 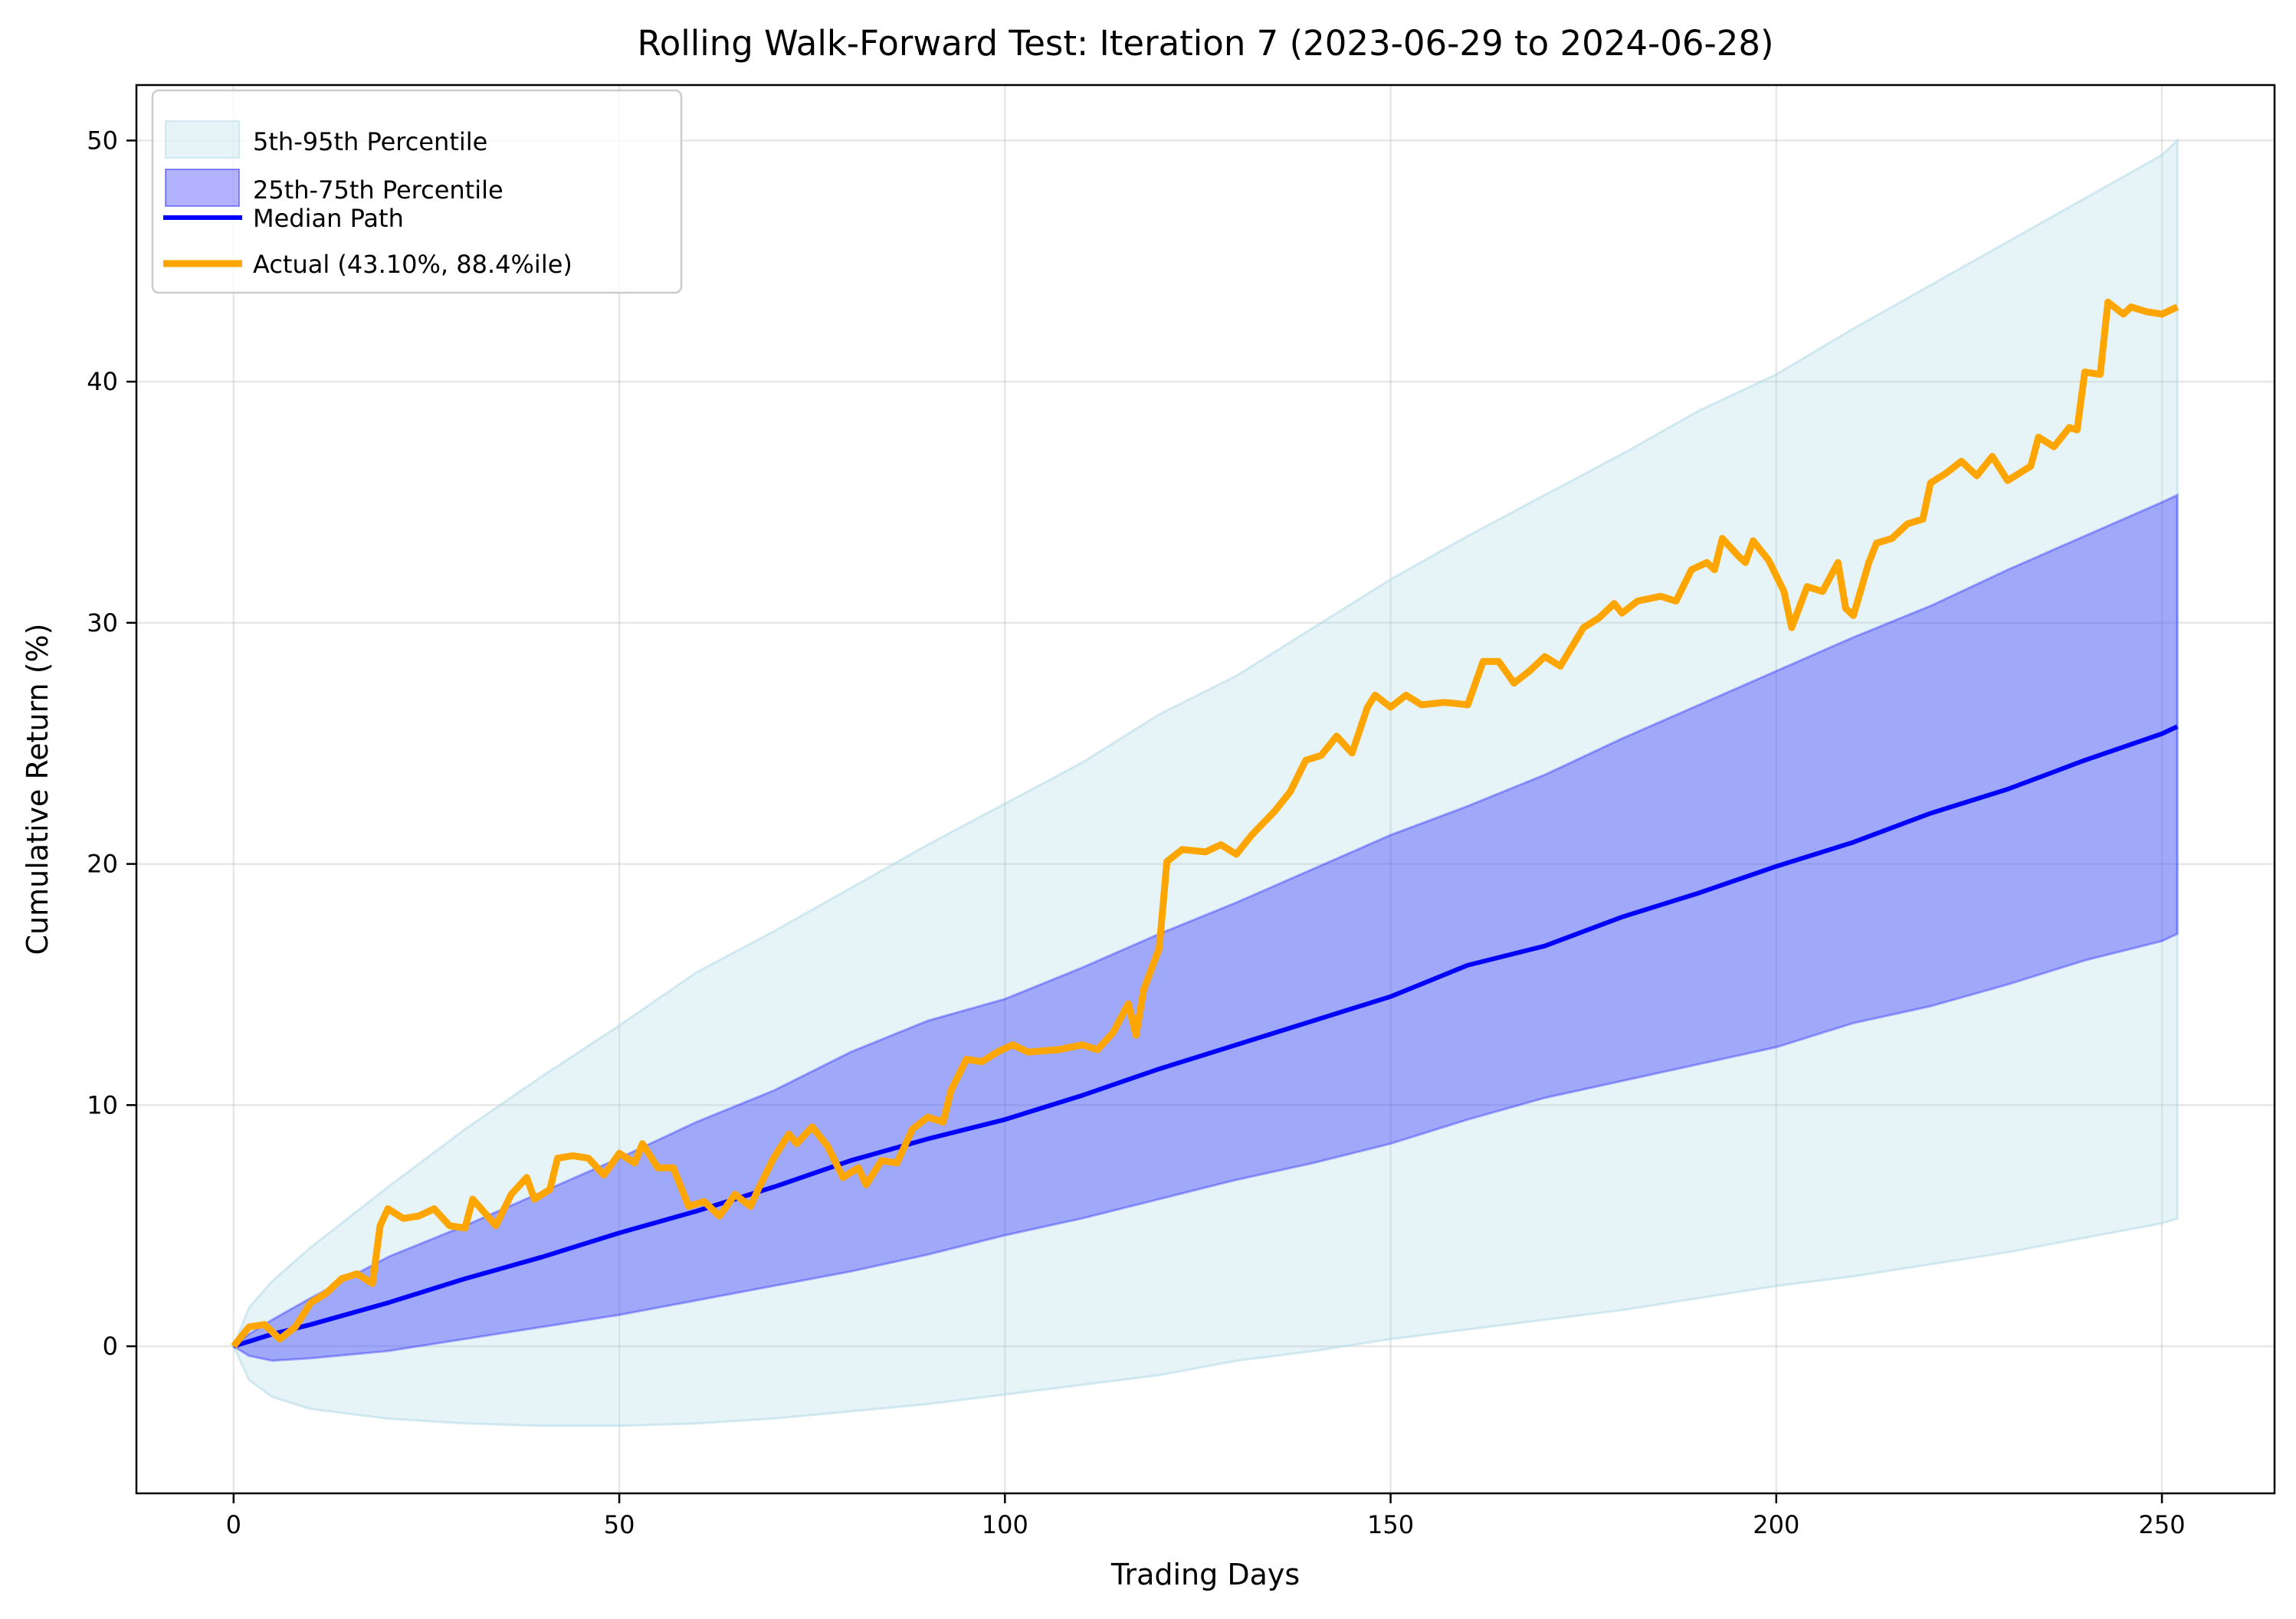 What do you see at coordinates (202, 139) in the screenshot?
I see `legend-swatch-outer-band` at bounding box center [202, 139].